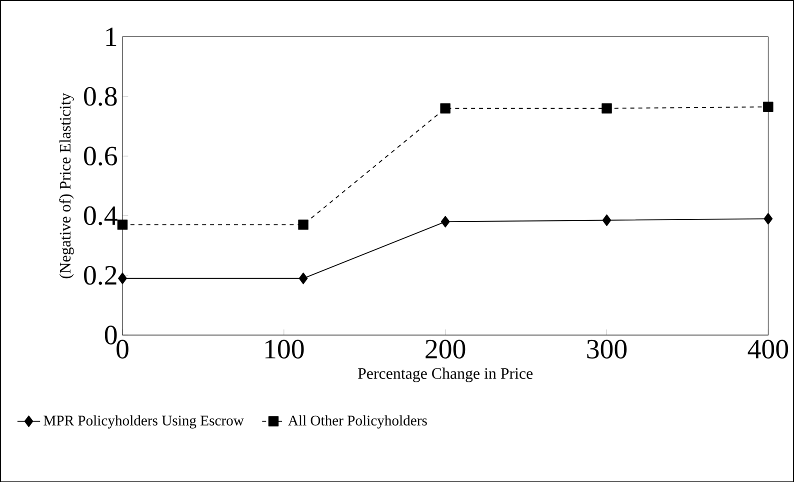  What do you see at coordinates (100, 96) in the screenshot?
I see `y-tick-label: 0.8` at bounding box center [100, 96].